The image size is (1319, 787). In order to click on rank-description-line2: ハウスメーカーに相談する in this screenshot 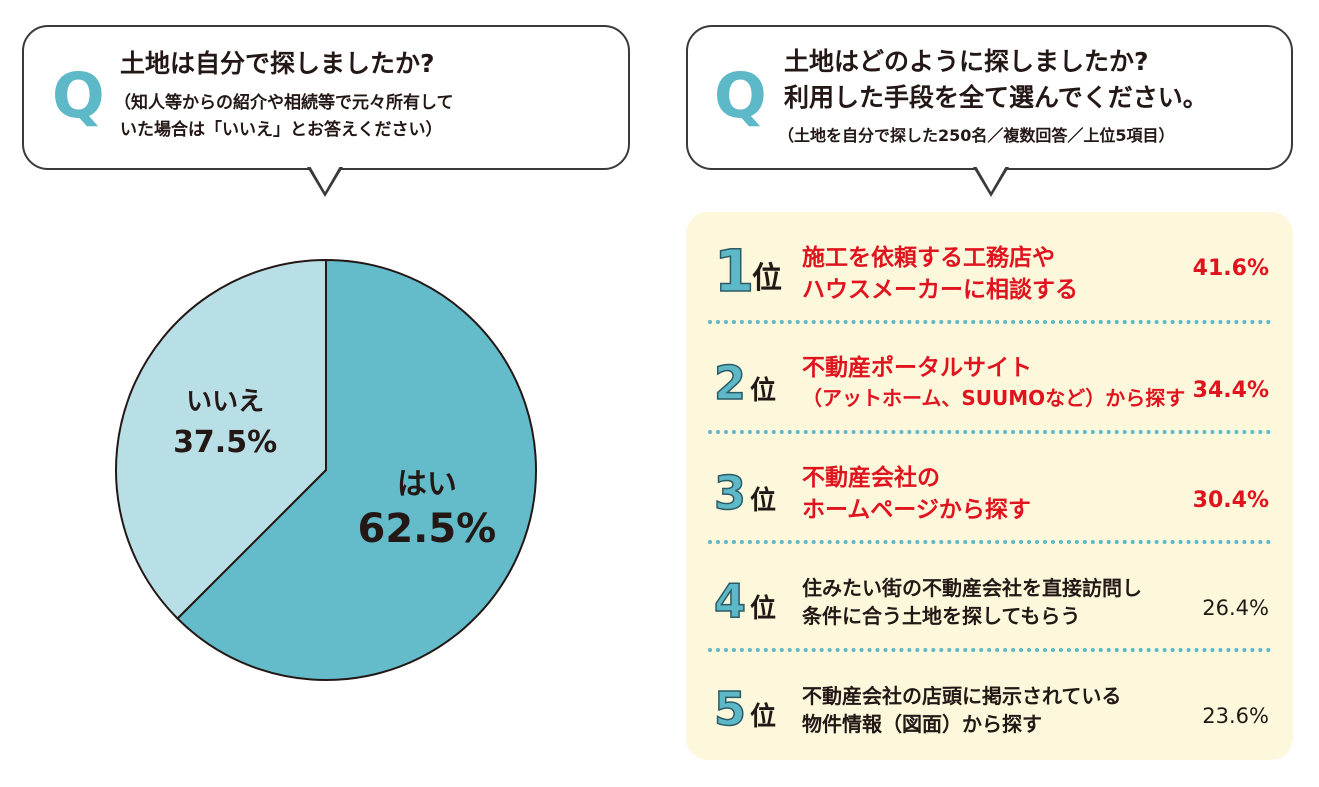, I will do `click(940, 290)`.